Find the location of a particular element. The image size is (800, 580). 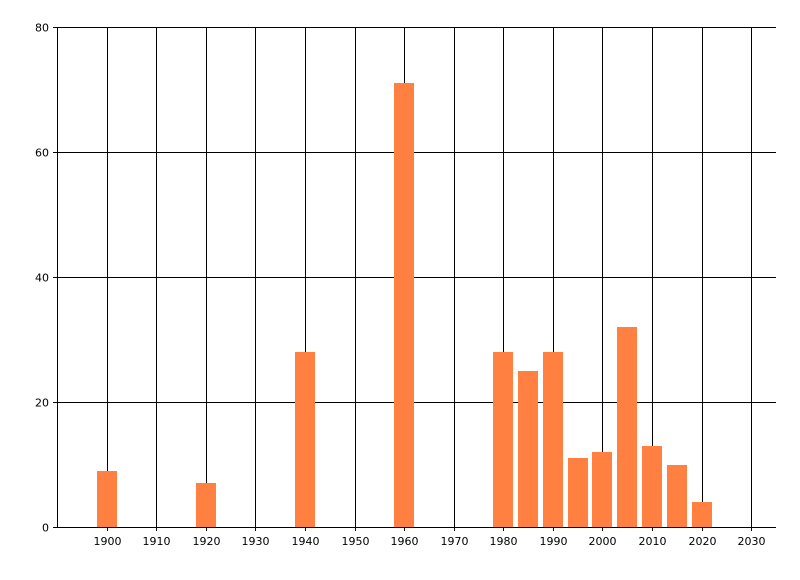

x-tick-label: 1940 is located at coordinates (306, 541).